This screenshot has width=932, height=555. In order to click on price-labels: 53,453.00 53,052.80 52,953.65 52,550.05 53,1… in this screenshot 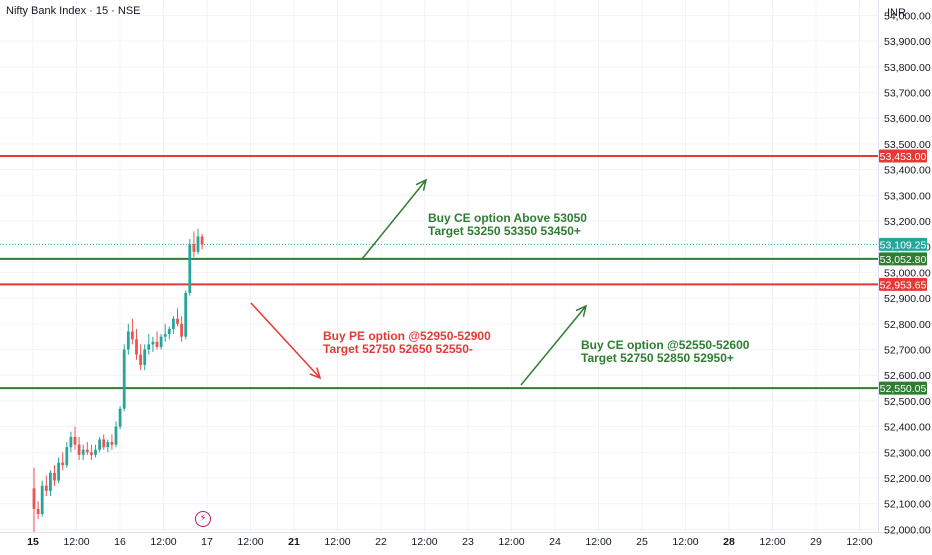, I will do `click(903, 272)`.